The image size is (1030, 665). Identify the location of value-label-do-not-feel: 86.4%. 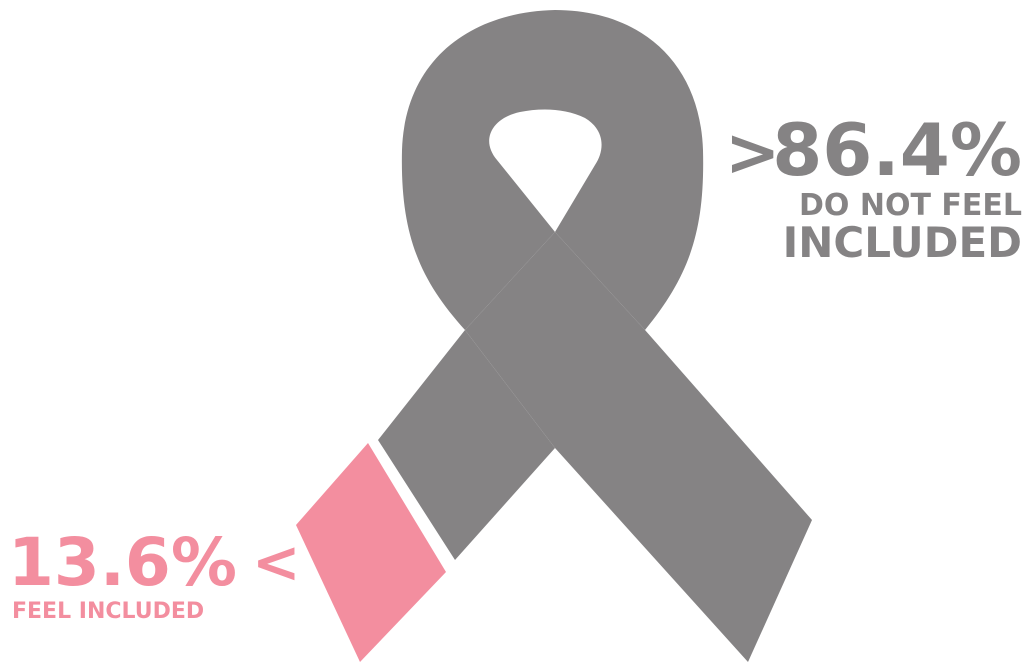
(897, 150).